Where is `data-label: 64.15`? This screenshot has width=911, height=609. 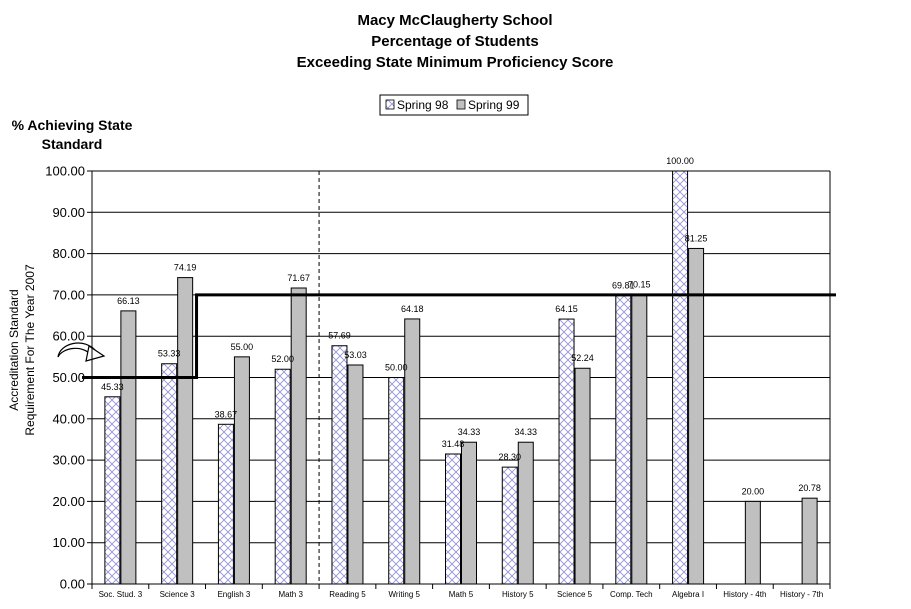
data-label: 64.15 is located at coordinates (566, 309).